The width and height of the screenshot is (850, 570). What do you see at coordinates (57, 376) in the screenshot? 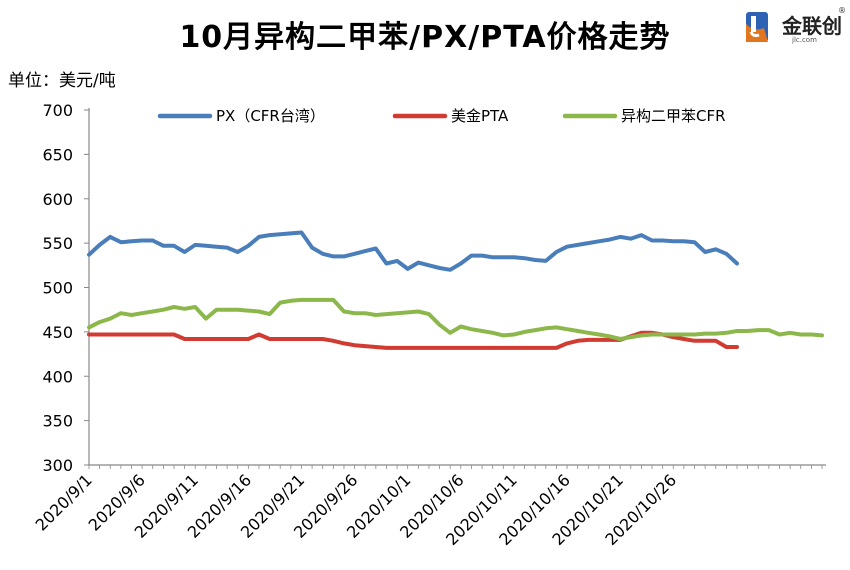
I see `y-tick-label: 400` at bounding box center [57, 376].